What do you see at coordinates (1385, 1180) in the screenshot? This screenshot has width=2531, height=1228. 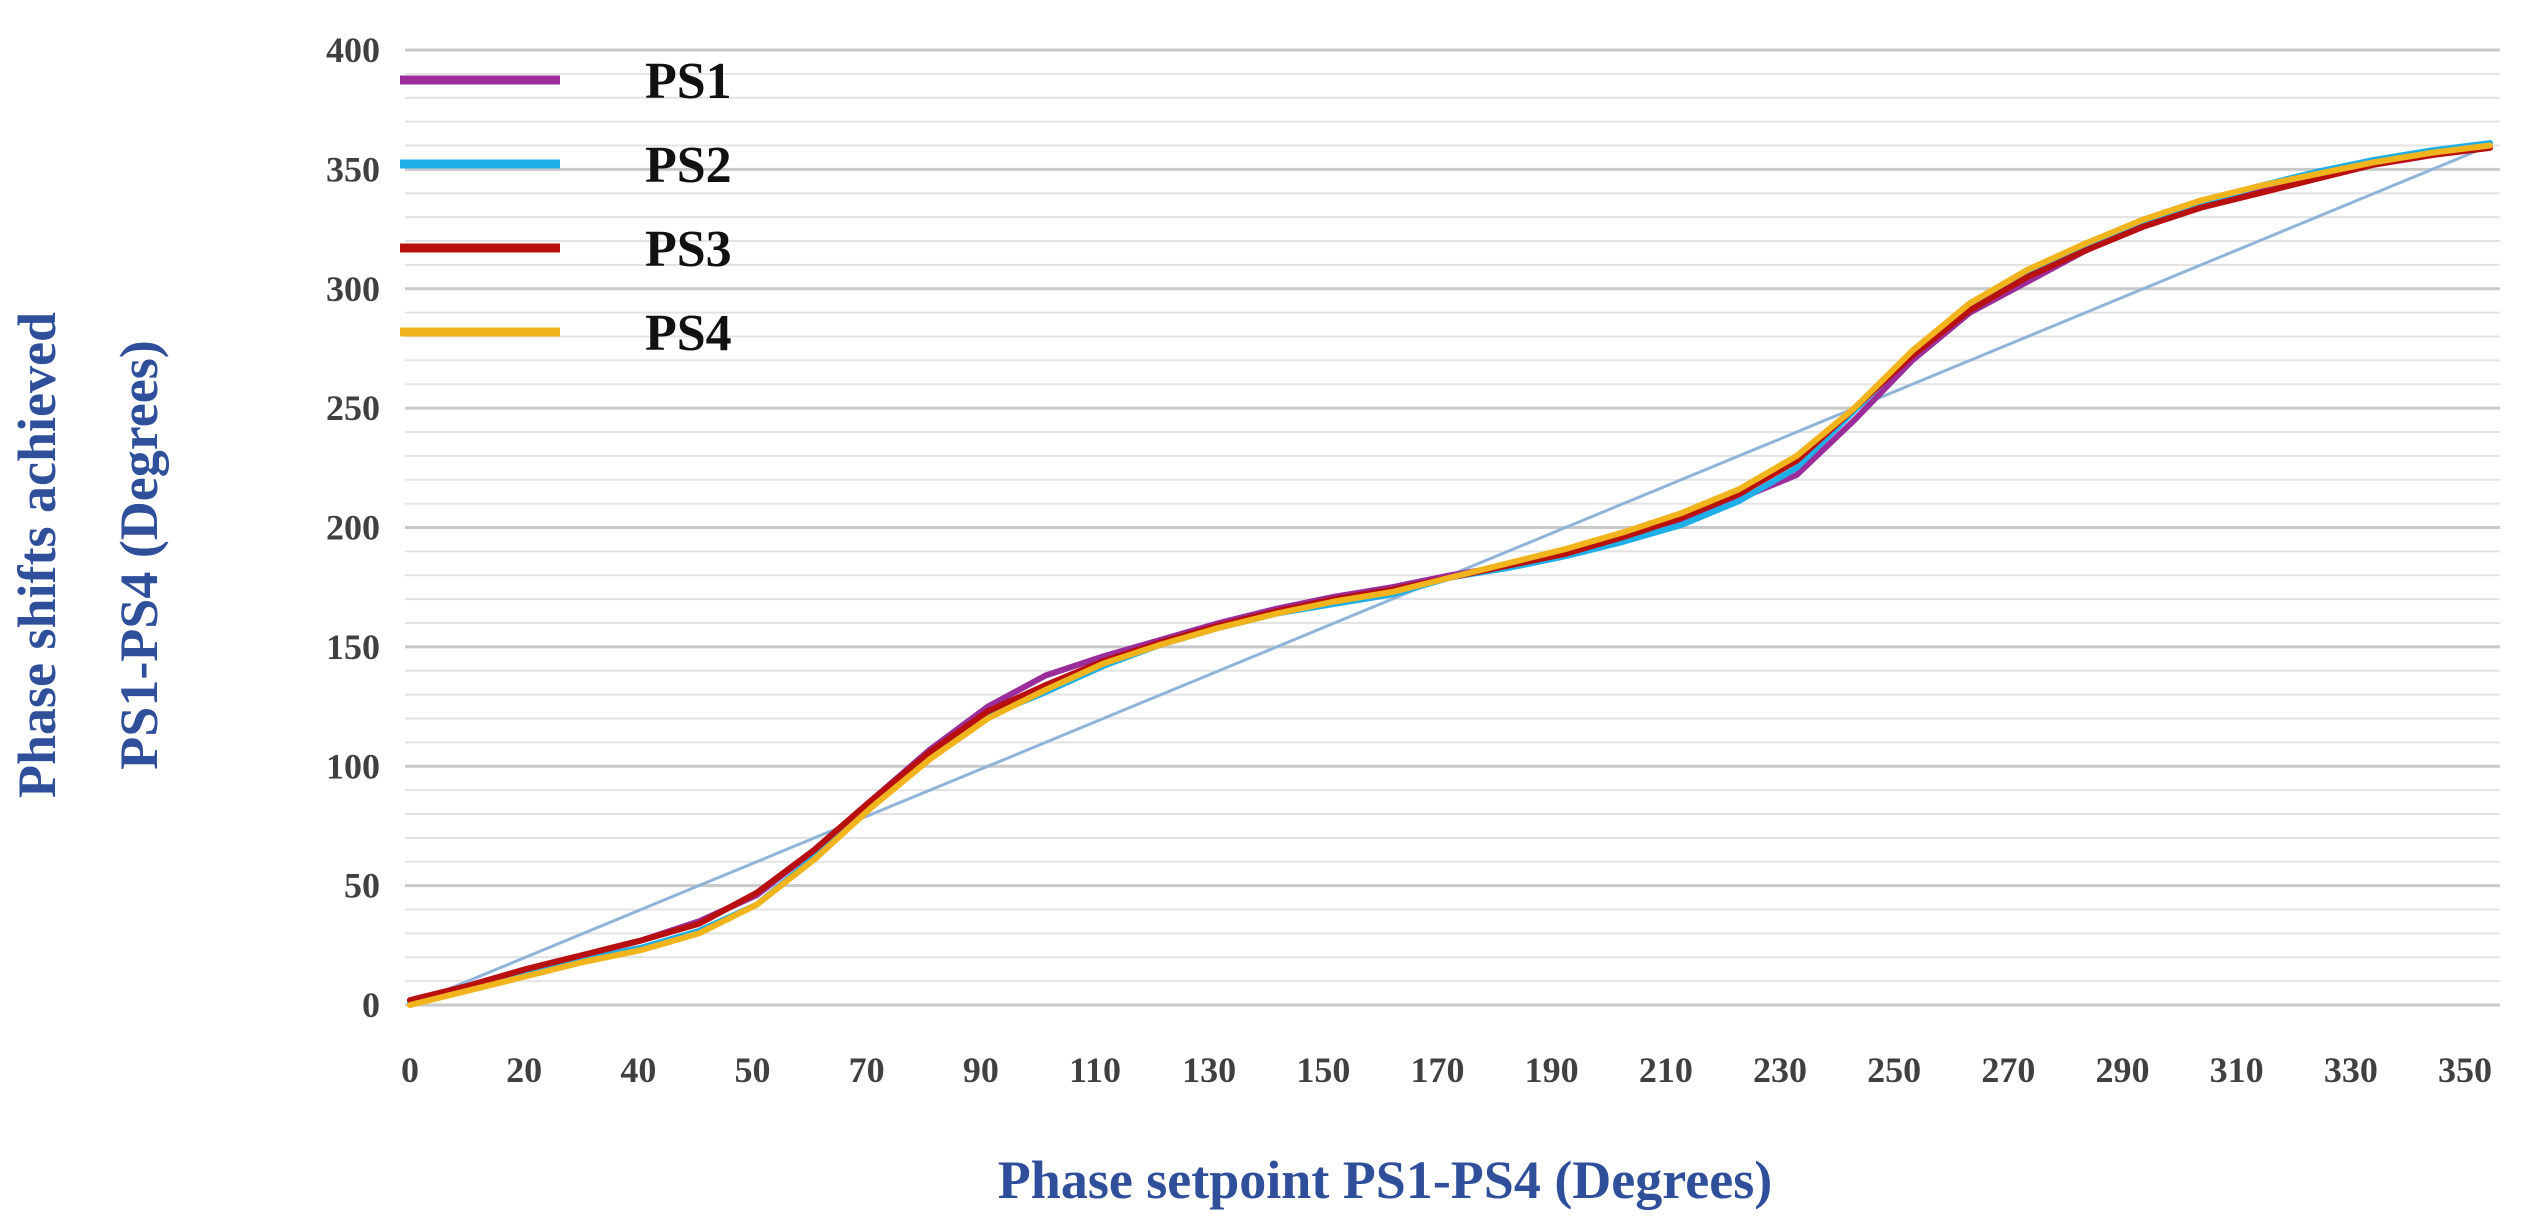 I see `x-axis-title: Phase setpoint PS1-PS4 (Degrees)` at bounding box center [1385, 1180].